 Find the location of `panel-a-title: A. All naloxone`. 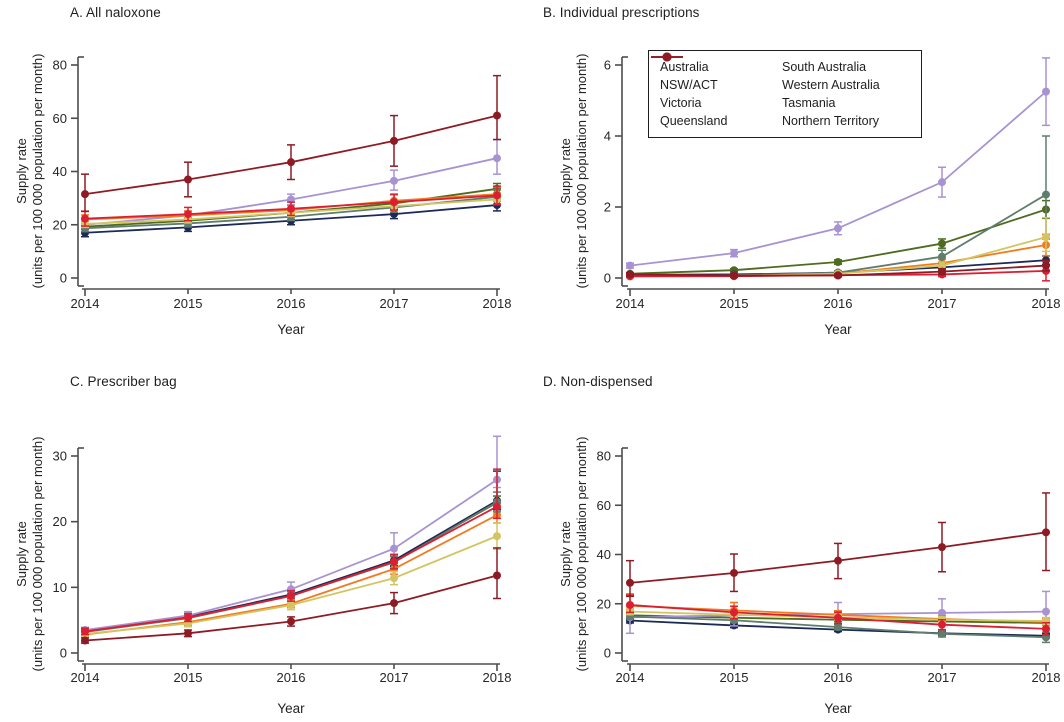

panel-a-title: A. All naloxone is located at coordinates (115, 12).